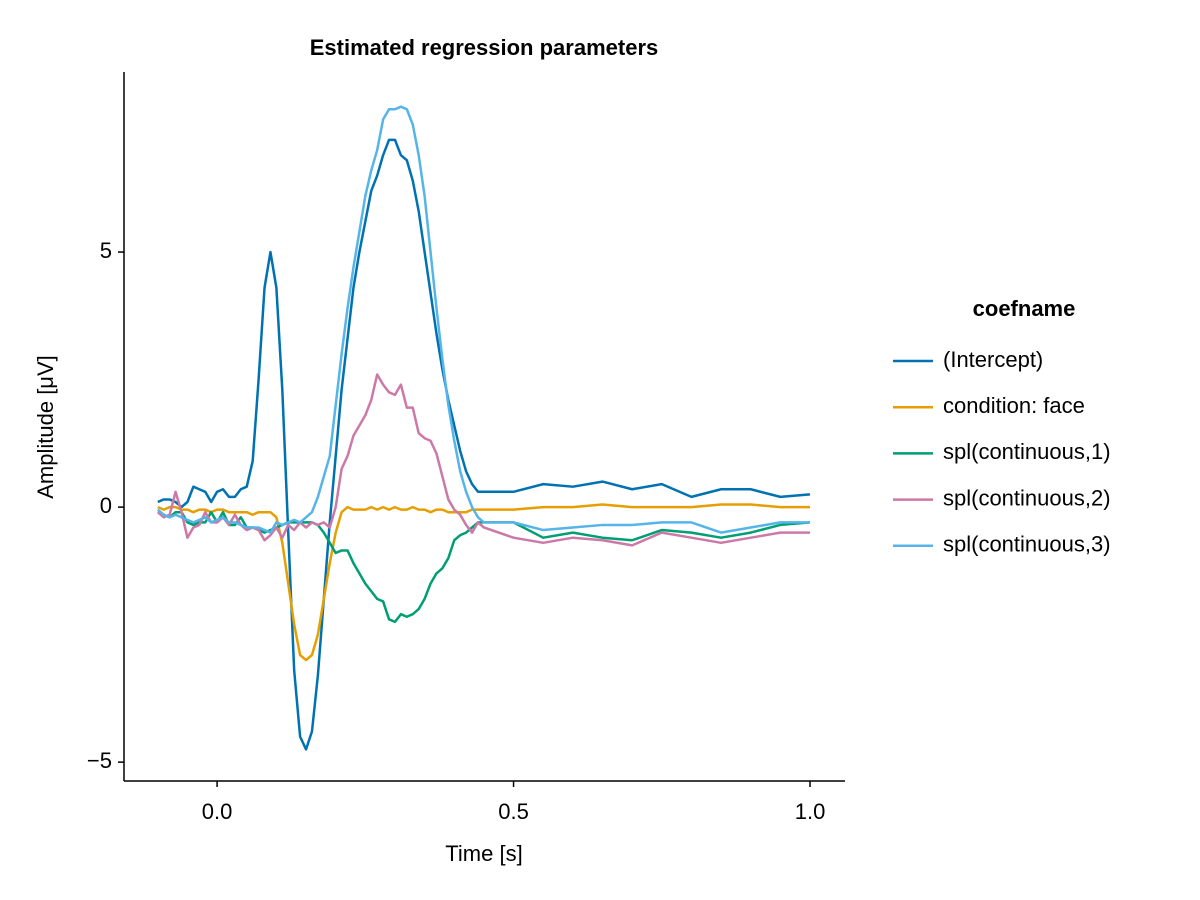 Image resolution: width=1200 pixels, height=900 pixels. What do you see at coordinates (99, 760) in the screenshot?
I see `y-tick-label: −5` at bounding box center [99, 760].